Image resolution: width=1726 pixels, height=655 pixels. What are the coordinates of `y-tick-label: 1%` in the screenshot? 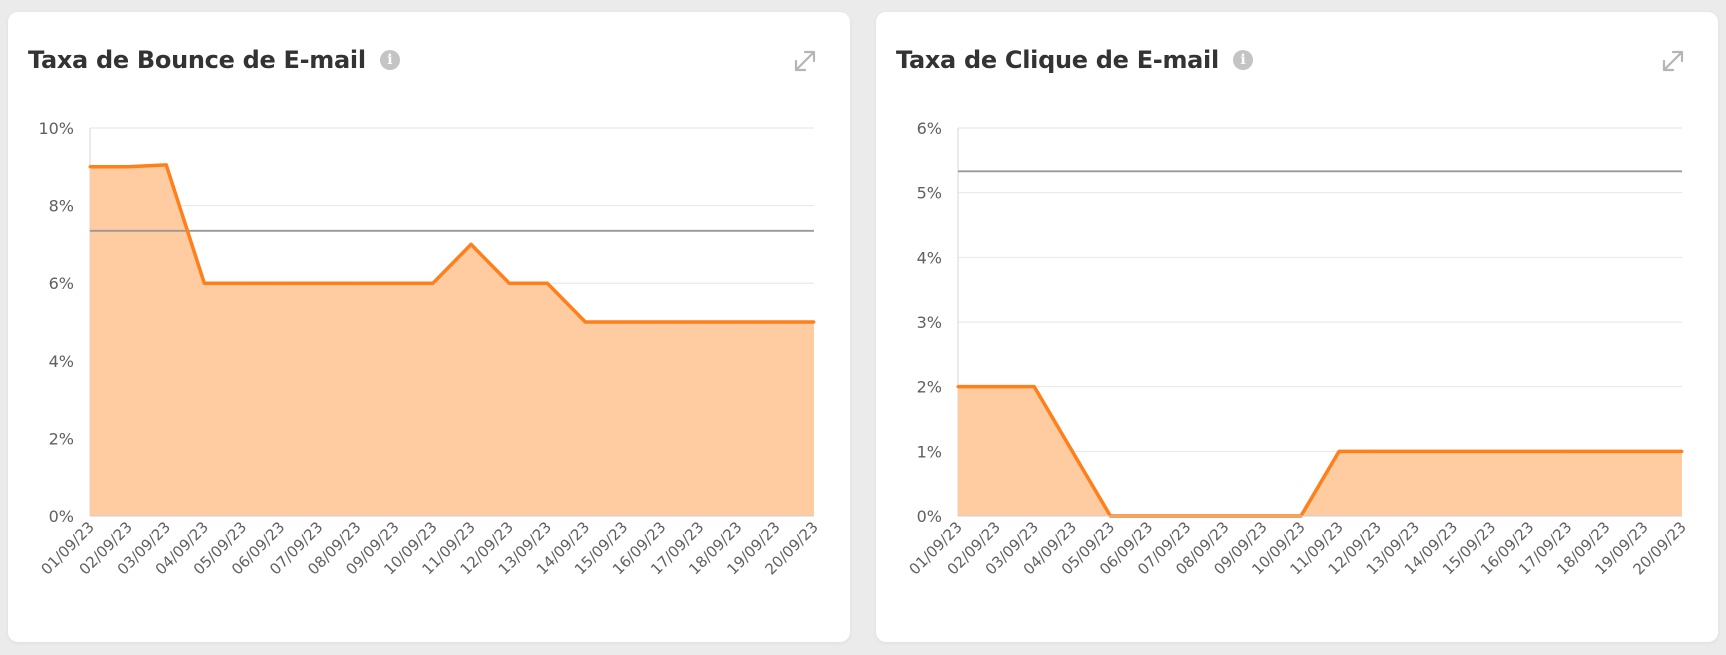 It's located at (929, 451).